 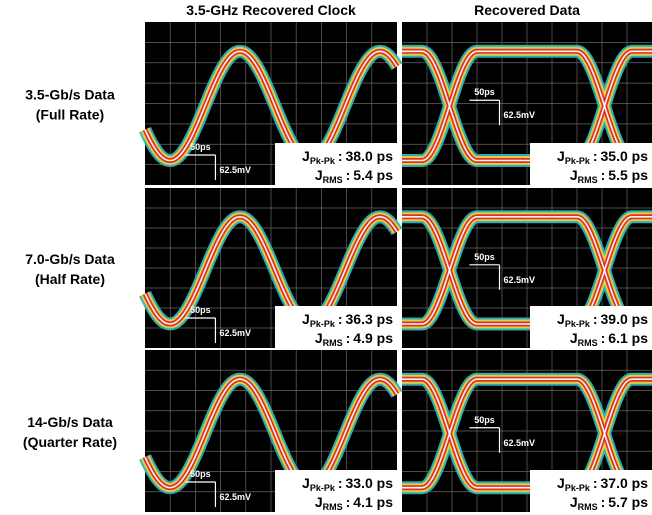 What do you see at coordinates (373, 338) in the screenshot?
I see `jitter-value: 4.9 ps` at bounding box center [373, 338].